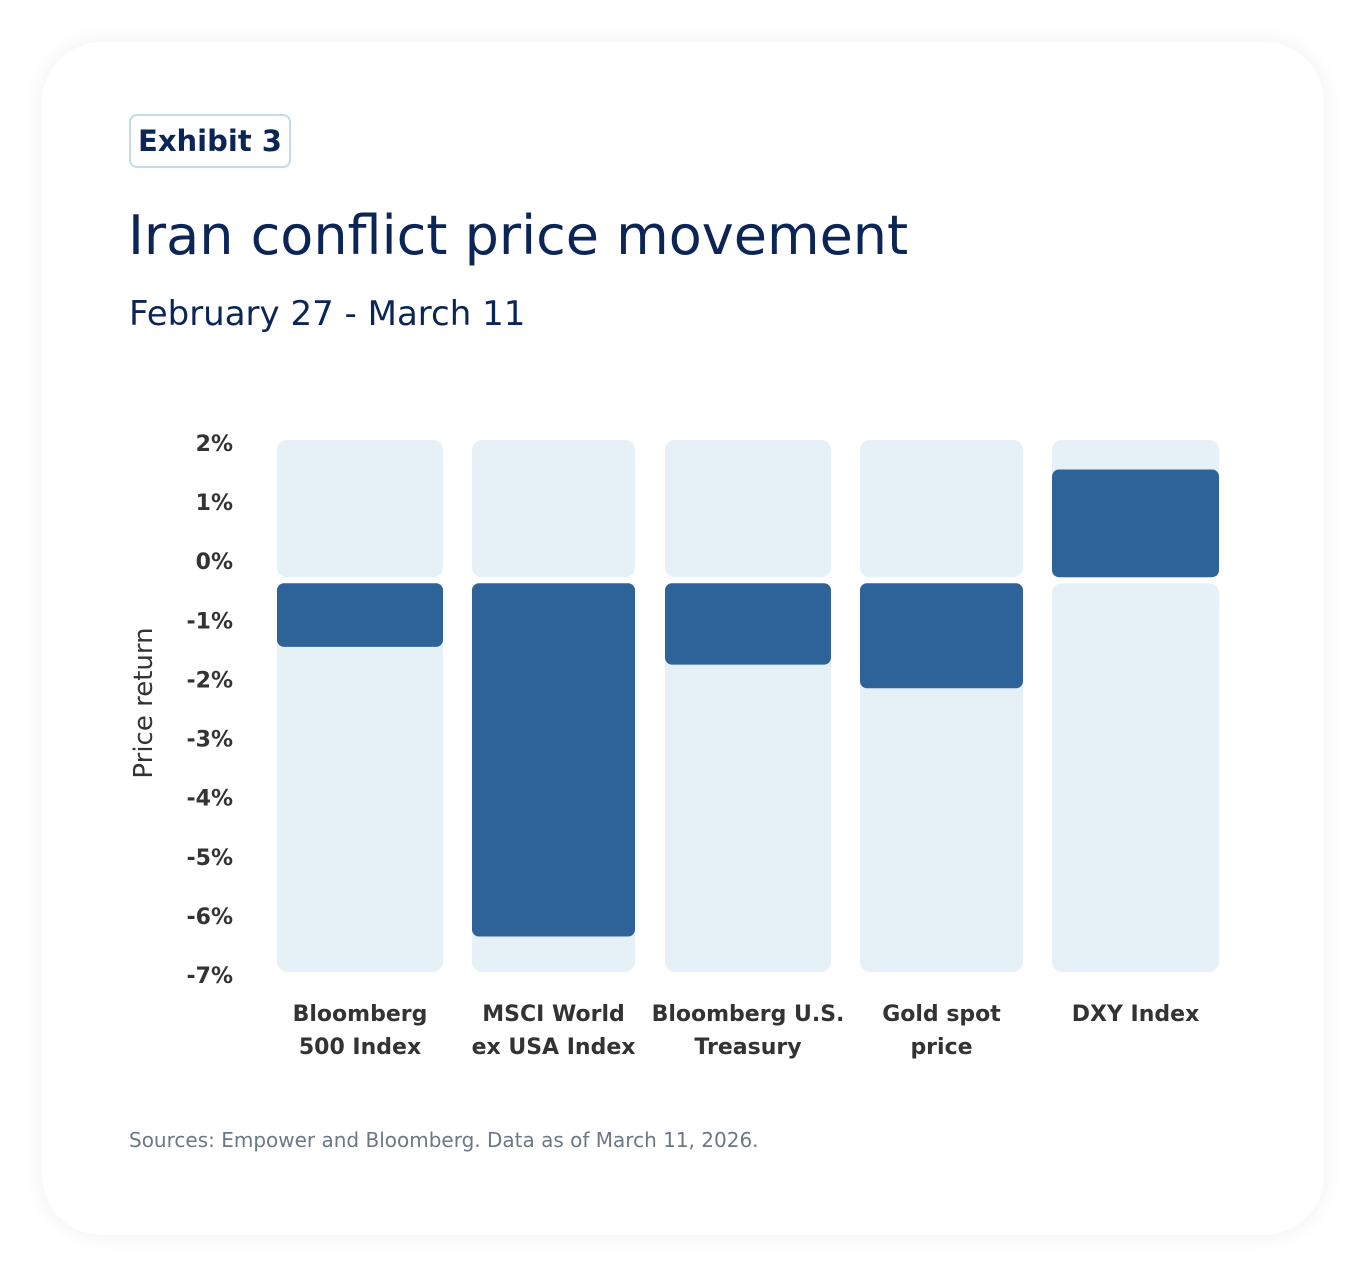  I want to click on x-category-label: MSCI World, so click(553, 1014).